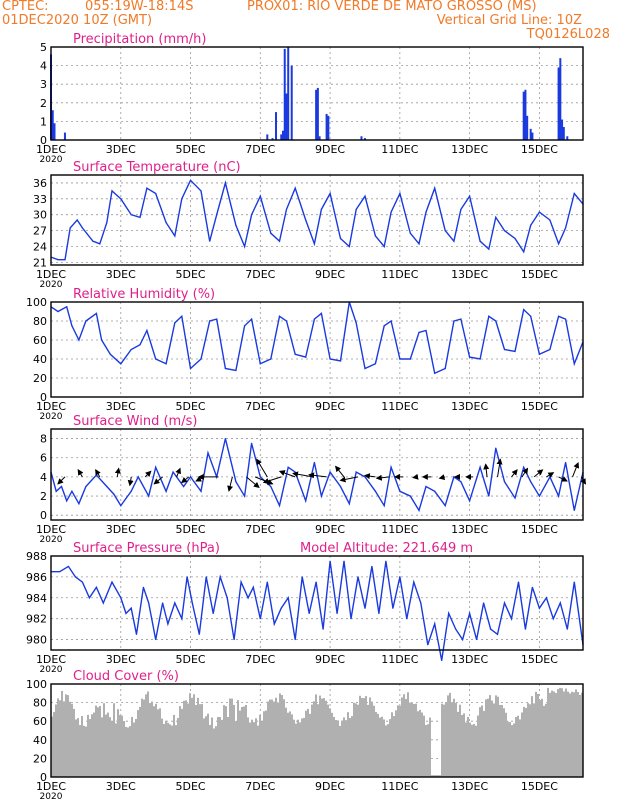 Image resolution: width=618 pixels, height=800 pixels. I want to click on x-tick-label: 5DEC, so click(190, 529).